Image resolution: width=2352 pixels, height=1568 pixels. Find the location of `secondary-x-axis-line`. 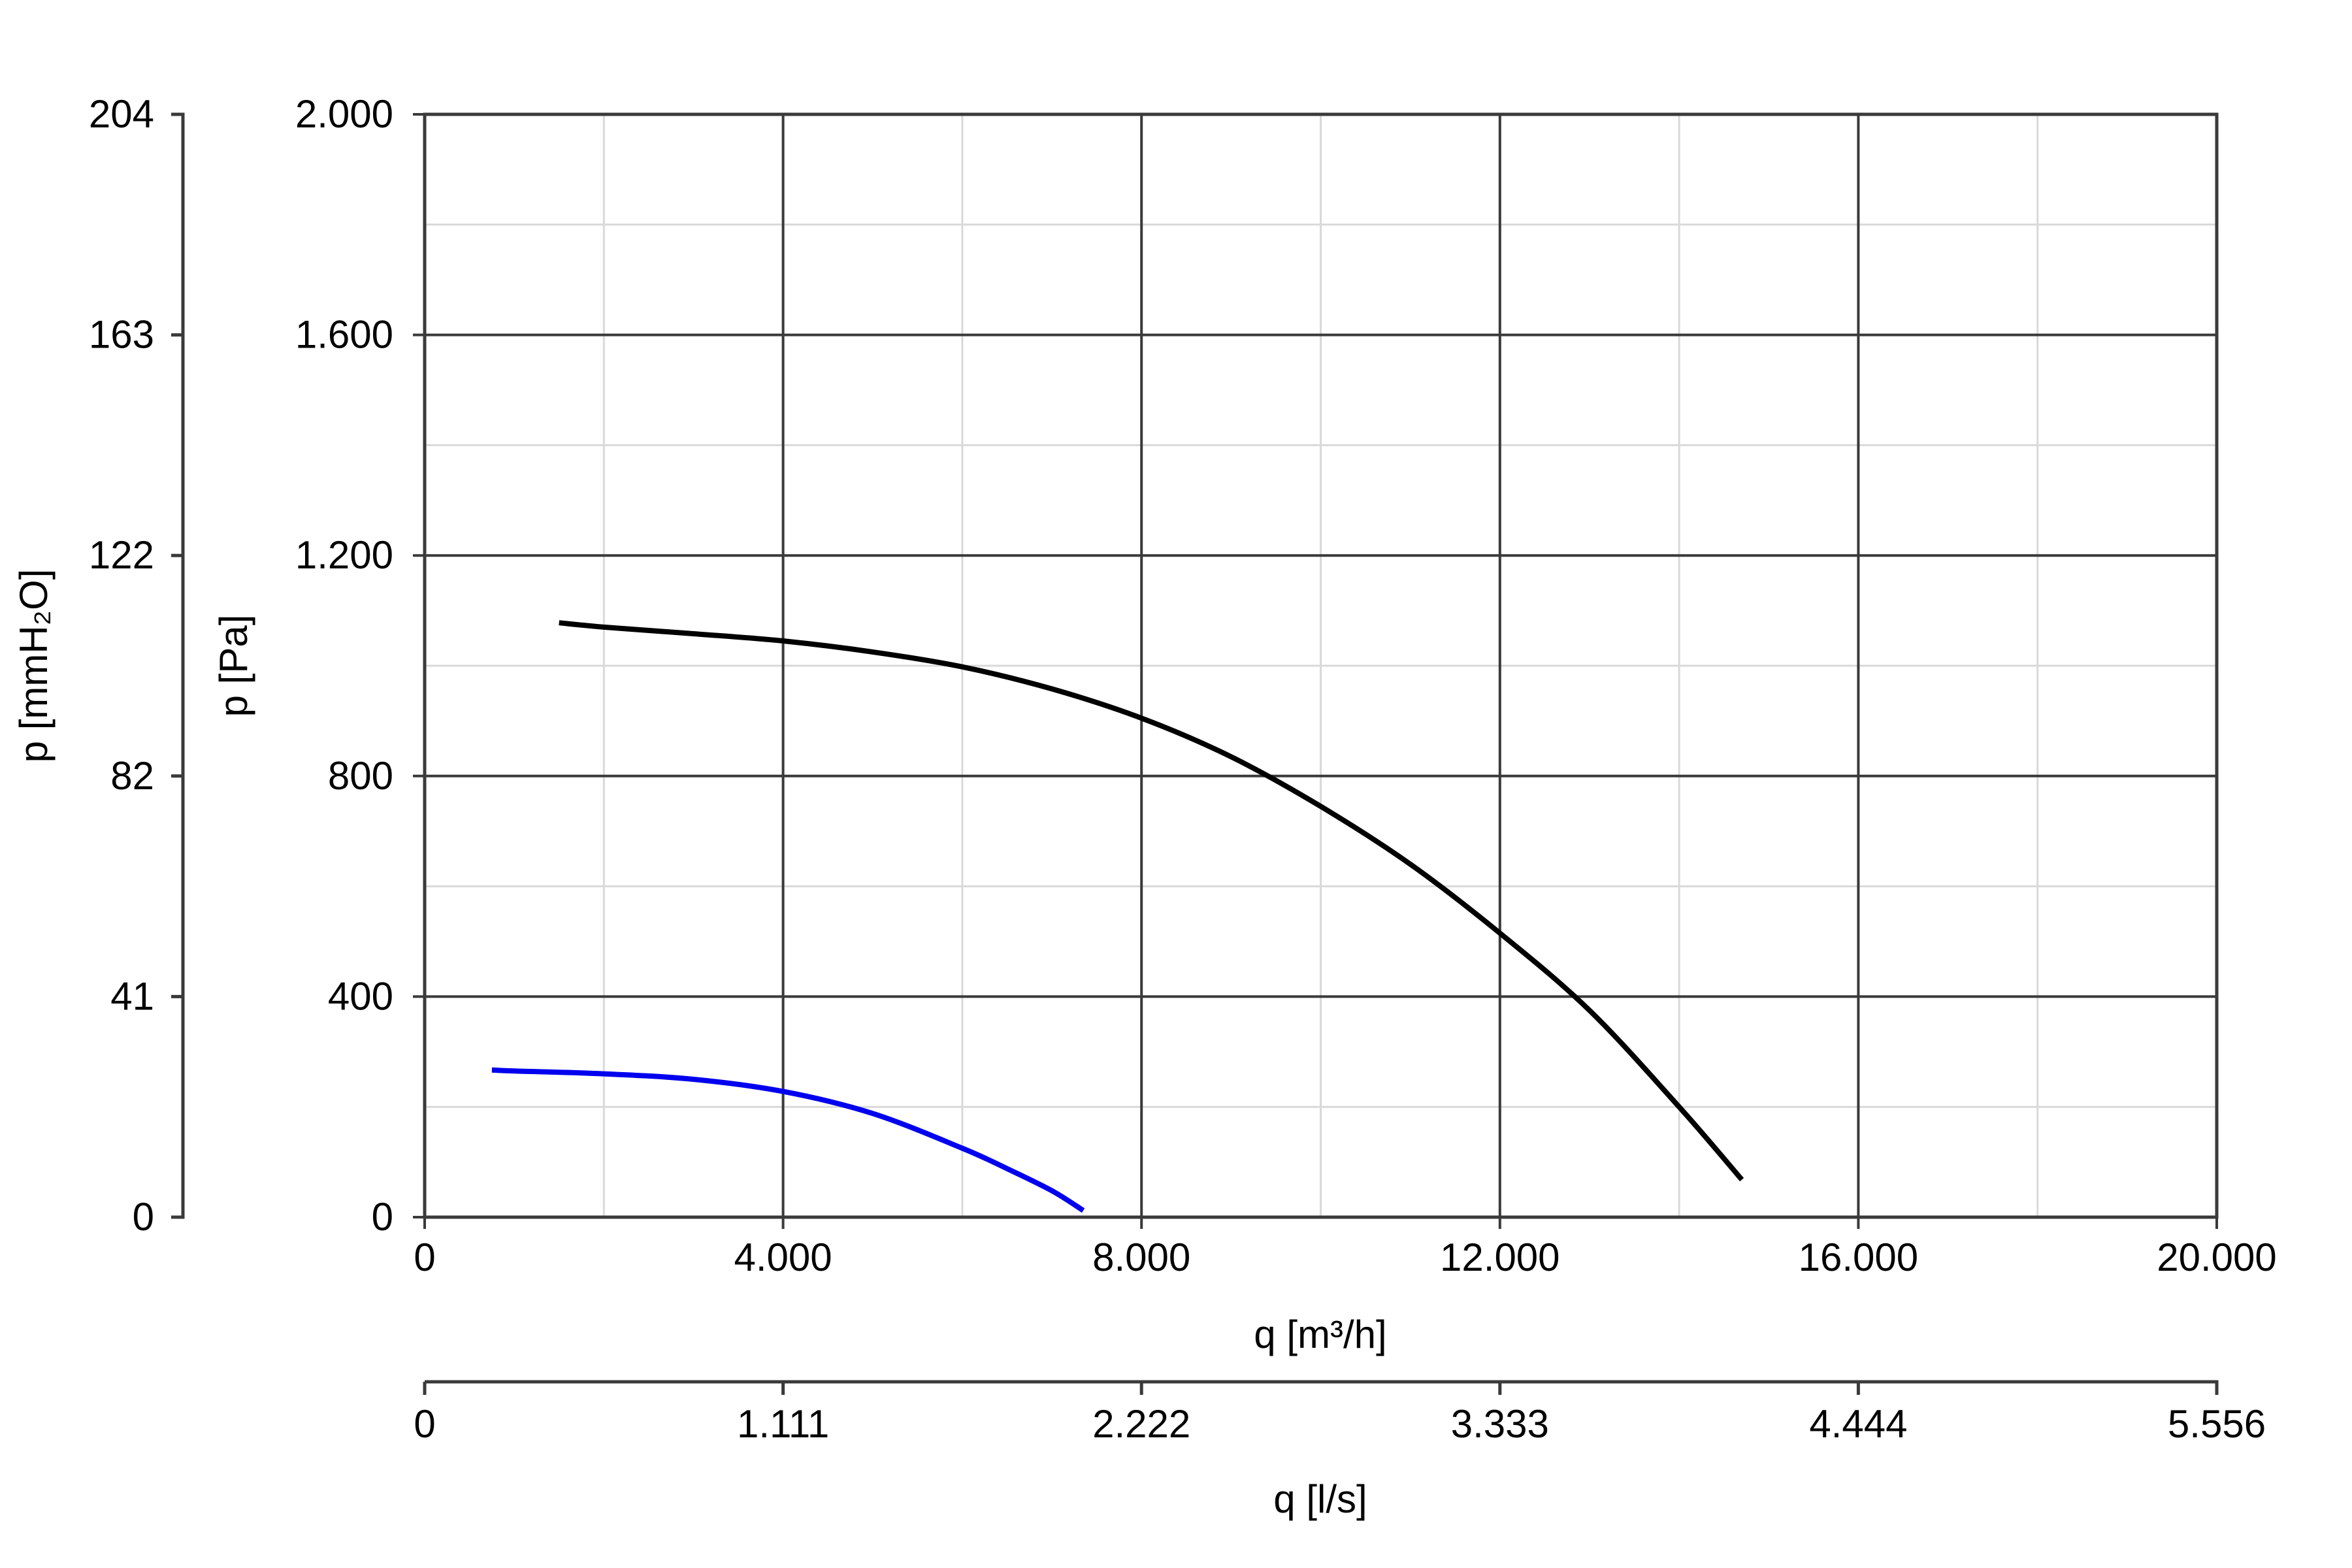

secondary-x-axis-line is located at coordinates (1321, 1387).